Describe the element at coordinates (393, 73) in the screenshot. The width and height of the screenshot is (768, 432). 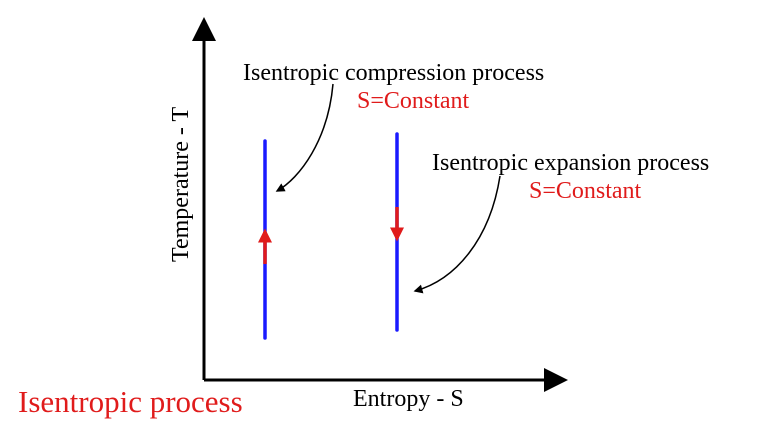
I see `compression-label: Isentropic compression process` at that location.